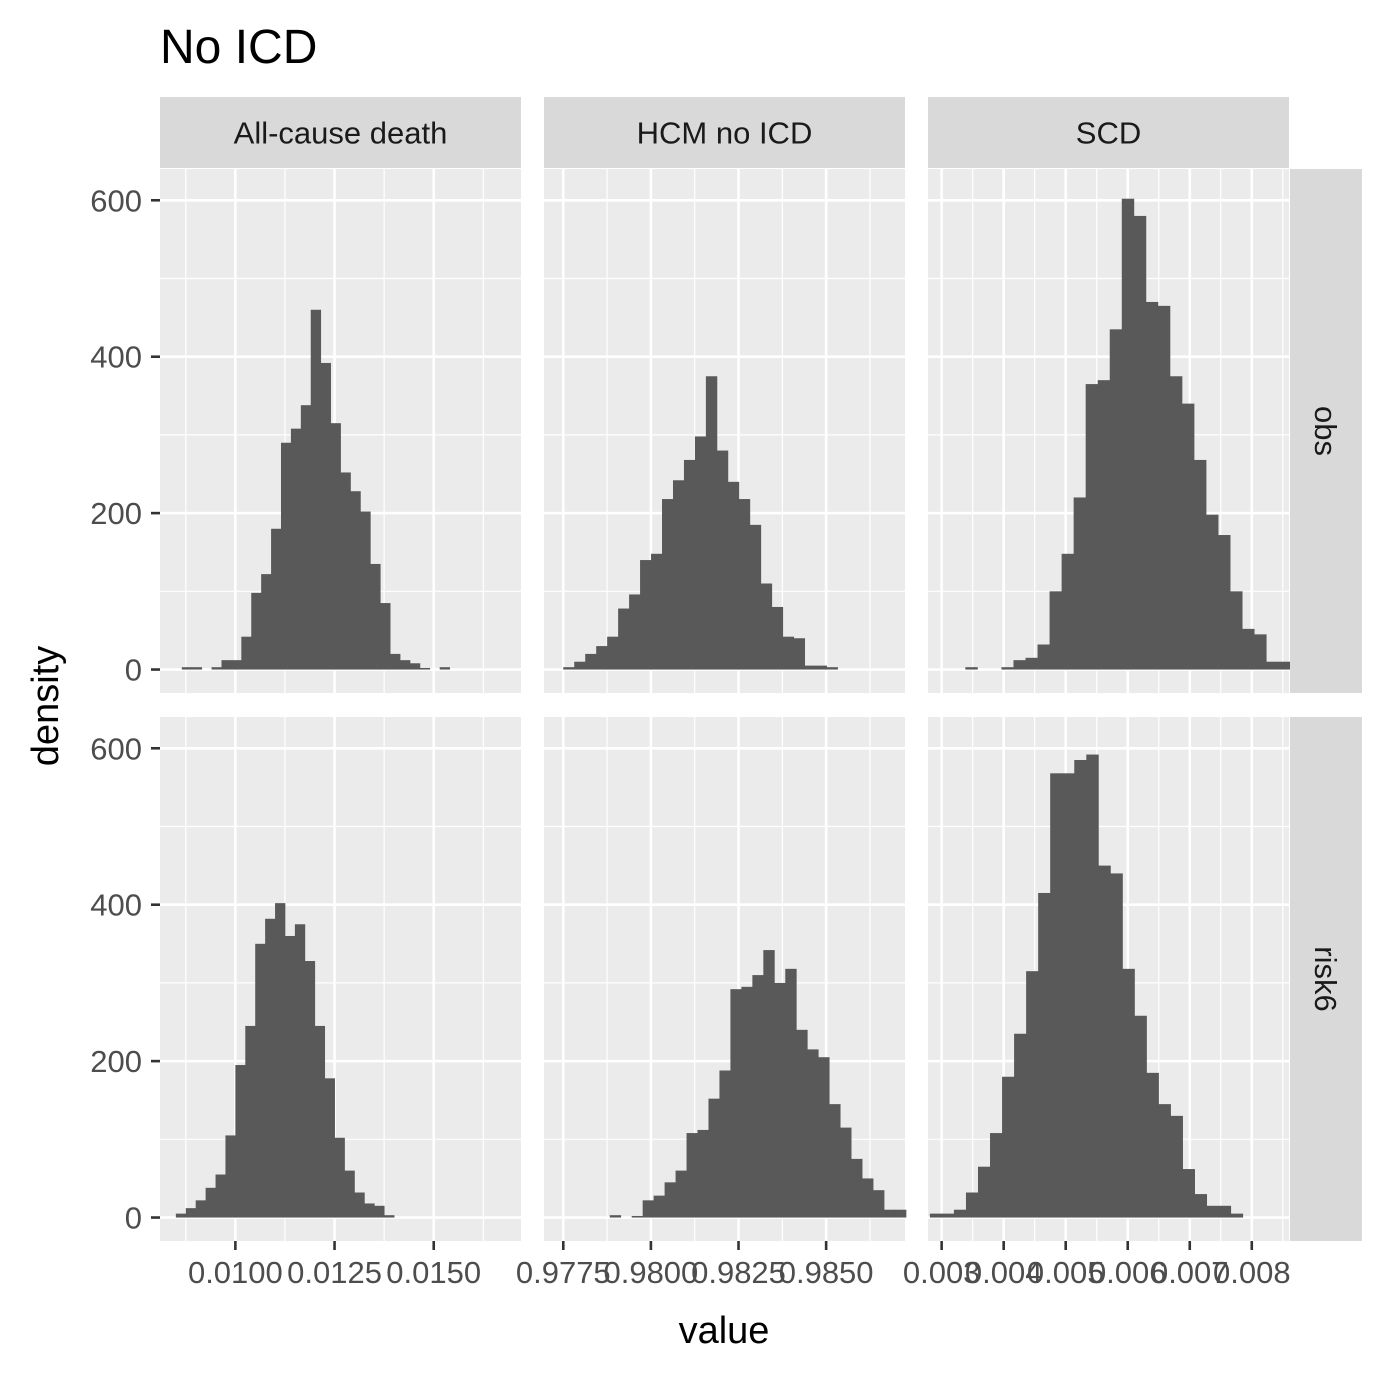 The height and width of the screenshot is (1375, 1384). What do you see at coordinates (738, 1272) in the screenshot?
I see `x-tick-label: 0.9825` at bounding box center [738, 1272].